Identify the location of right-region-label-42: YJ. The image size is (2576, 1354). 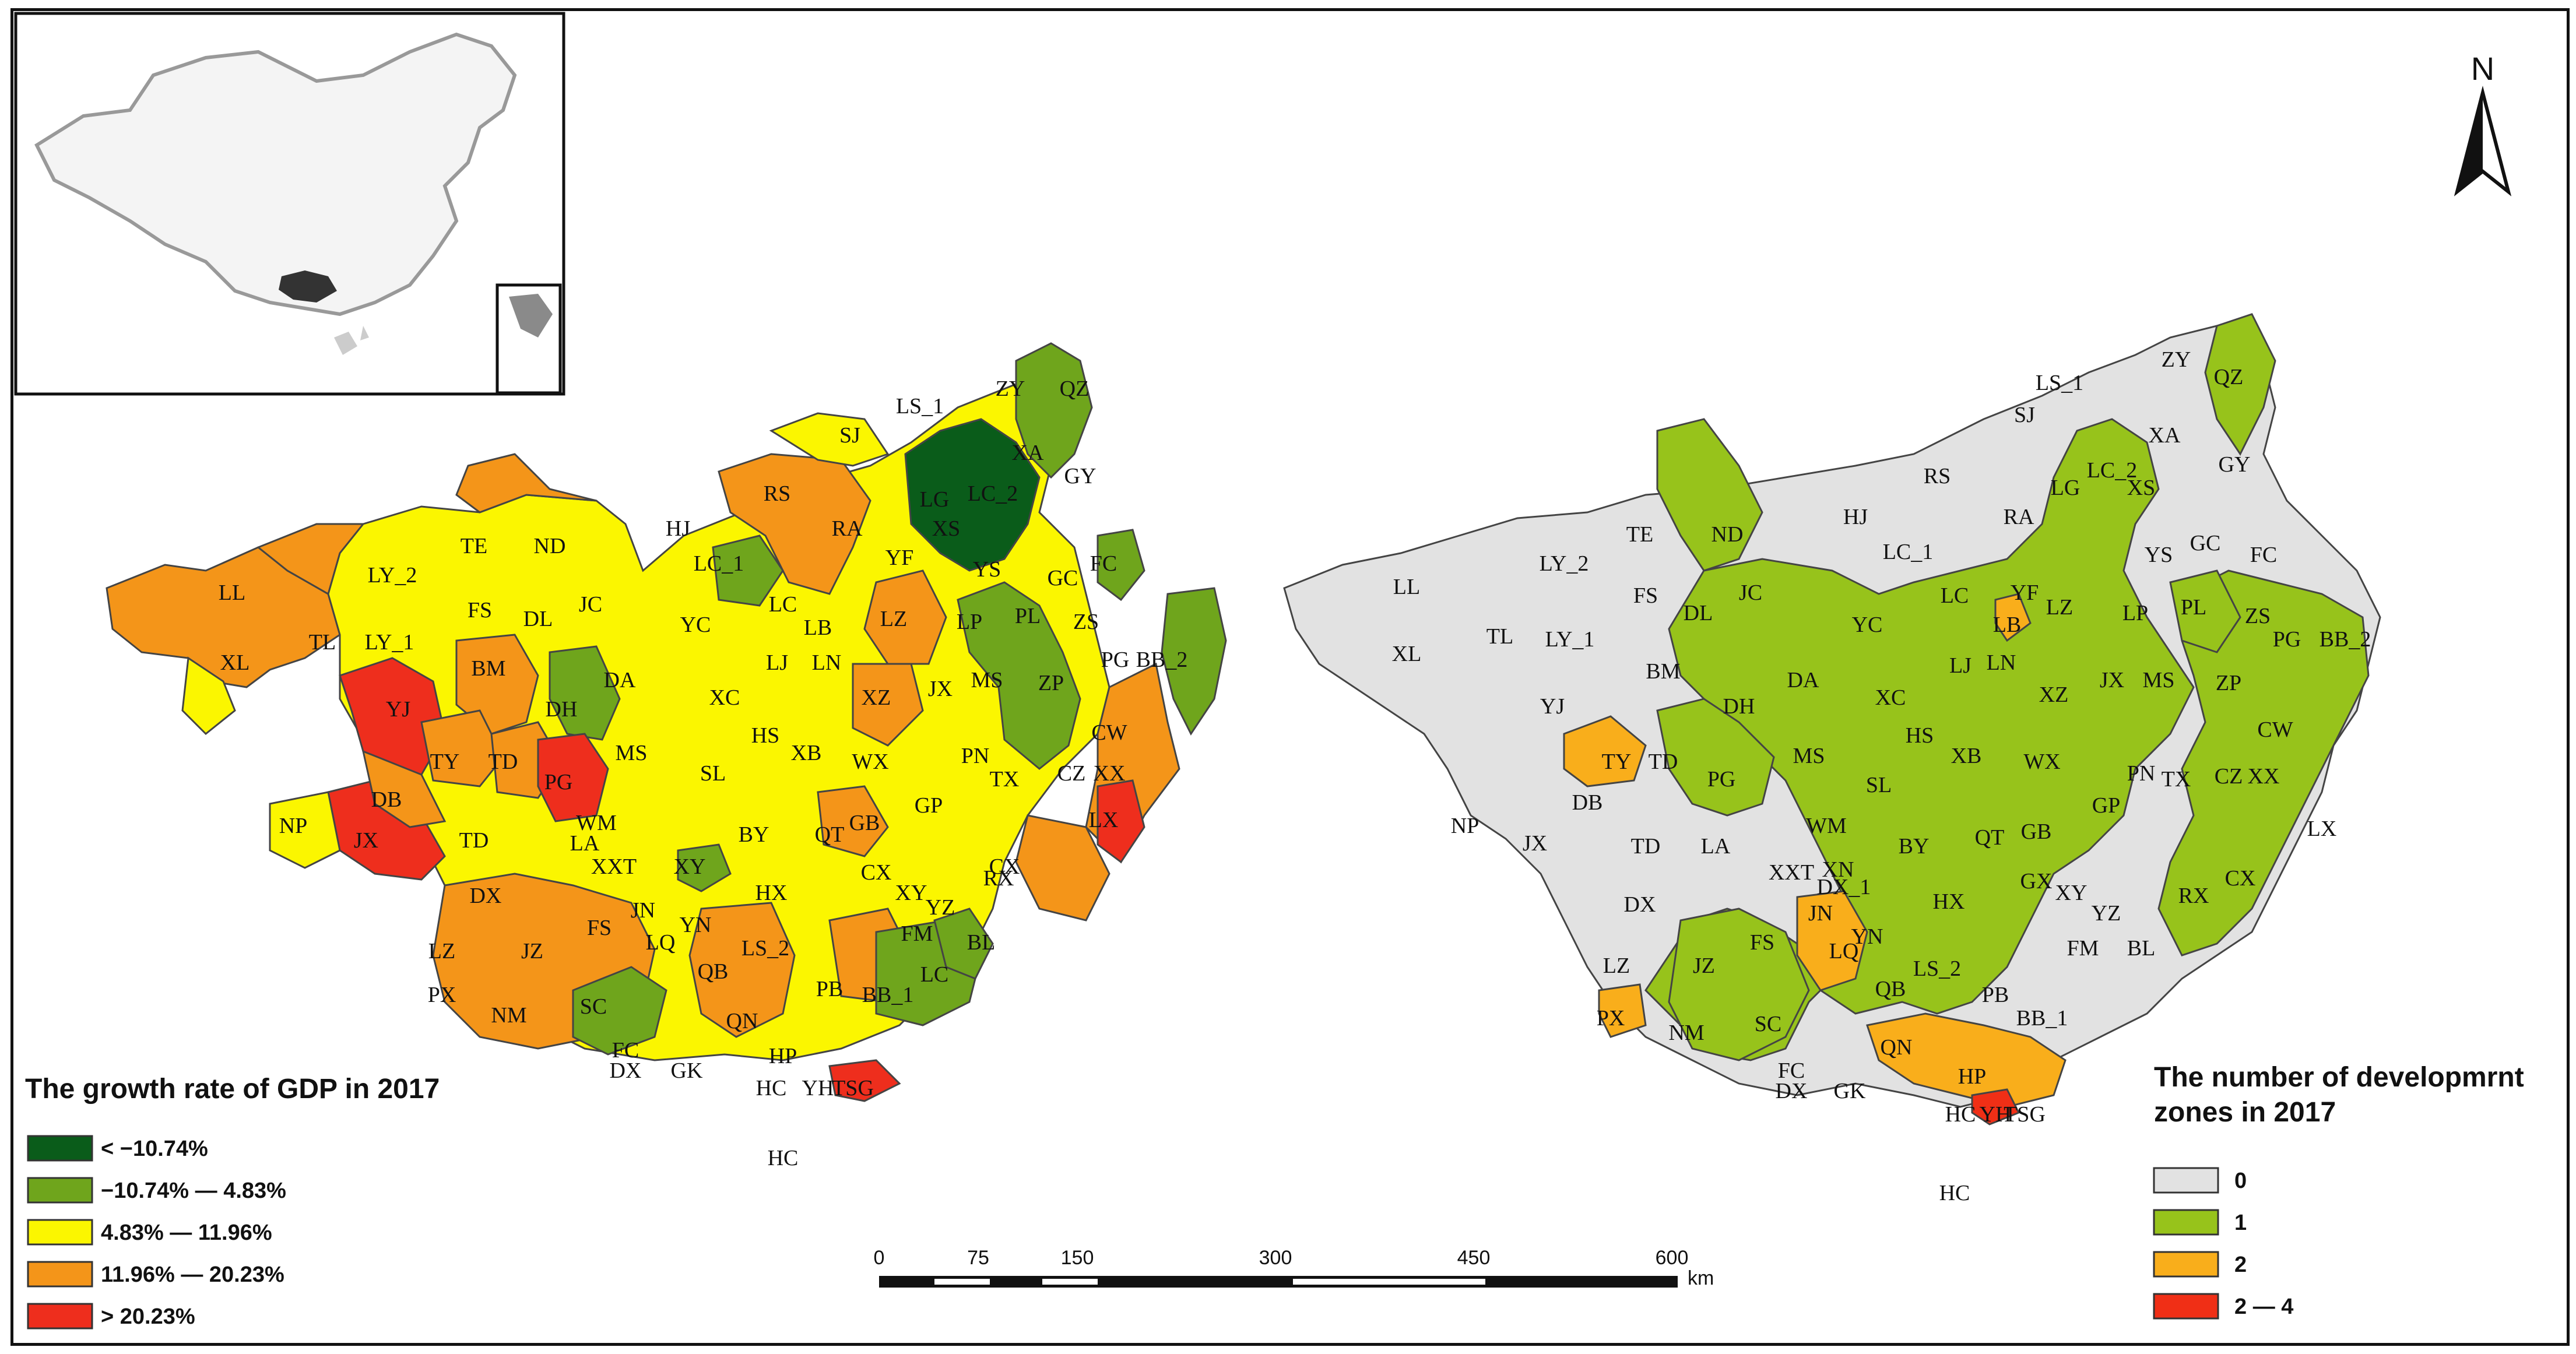
(1552, 706).